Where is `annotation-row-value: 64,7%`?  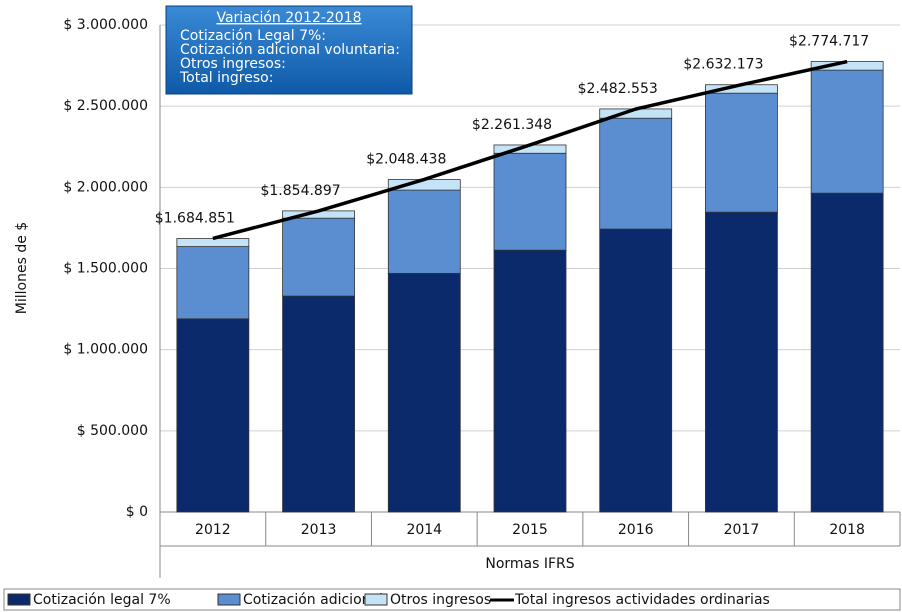 annotation-row-value: 64,7% is located at coordinates (492, 78).